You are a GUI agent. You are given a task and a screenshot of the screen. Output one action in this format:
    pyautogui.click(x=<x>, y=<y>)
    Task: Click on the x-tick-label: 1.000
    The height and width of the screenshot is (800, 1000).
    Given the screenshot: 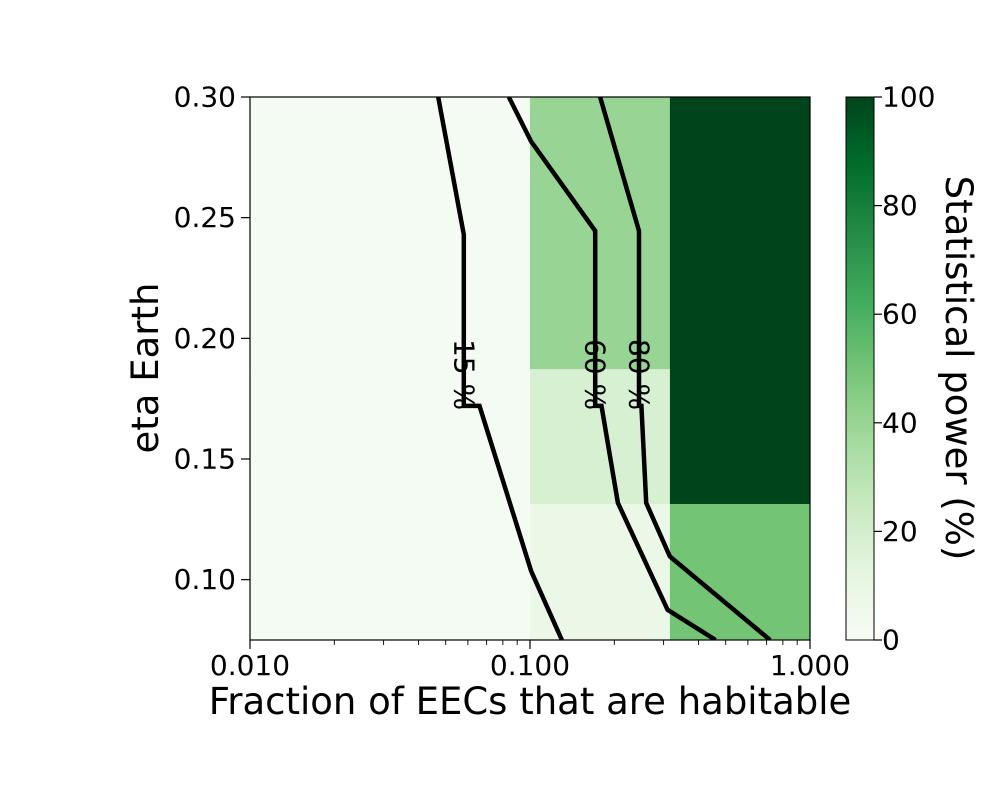 What is the action you would take?
    pyautogui.click(x=810, y=665)
    